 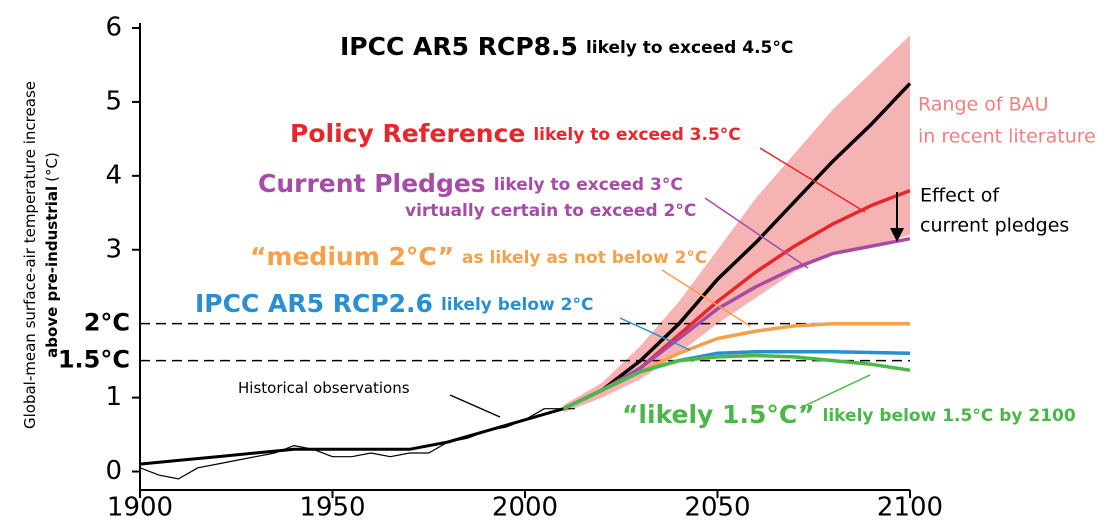 I want to click on y-axis-label: above pre-industrial (°C), so click(x=52, y=255).